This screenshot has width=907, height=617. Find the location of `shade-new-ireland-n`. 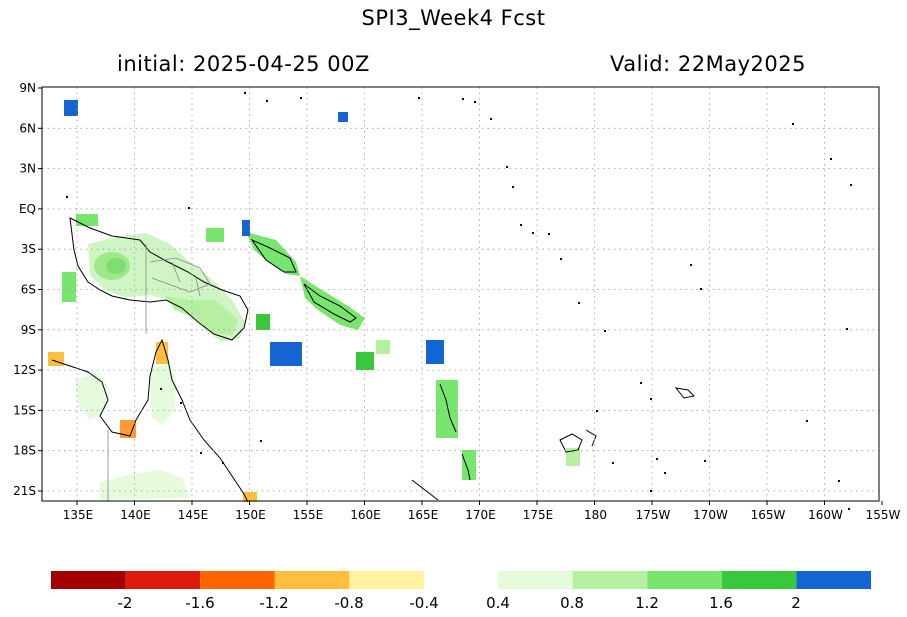

shade-new-ireland-n is located at coordinates (215, 235).